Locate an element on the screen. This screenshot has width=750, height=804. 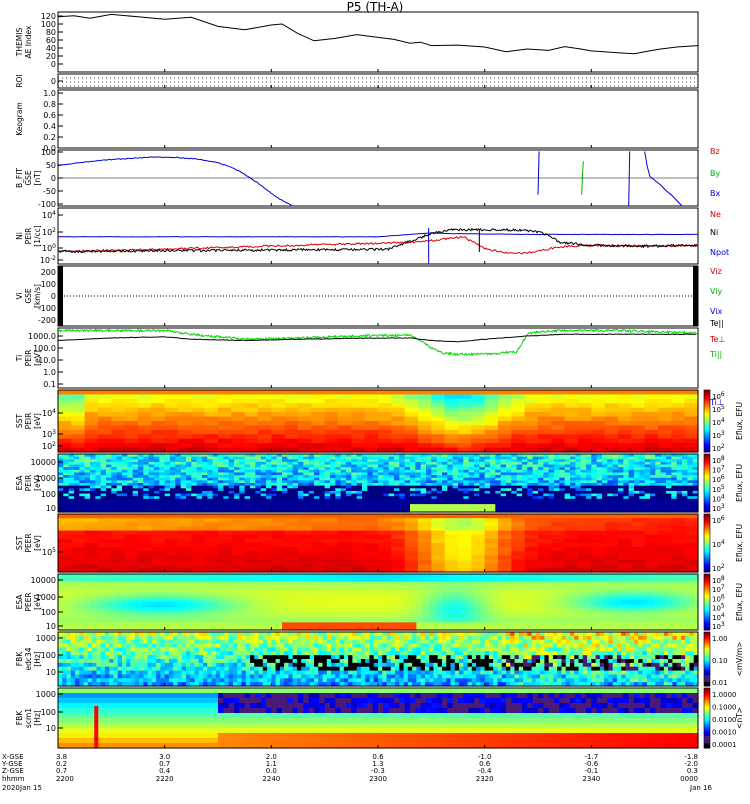
esa_i-colorbar is located at coordinates (707, 483).